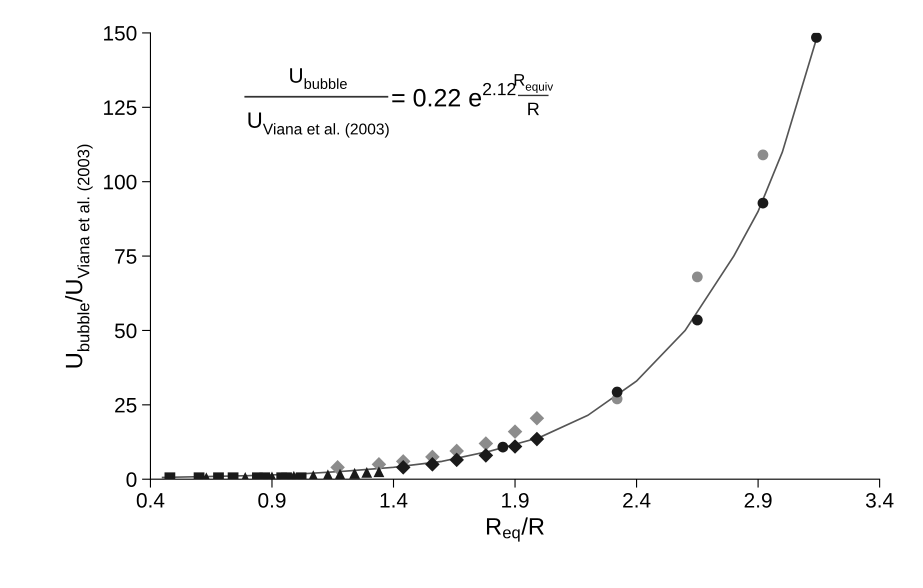 Image resolution: width=923 pixels, height=588 pixels. I want to click on x-tick-label: 1.4, so click(394, 500).